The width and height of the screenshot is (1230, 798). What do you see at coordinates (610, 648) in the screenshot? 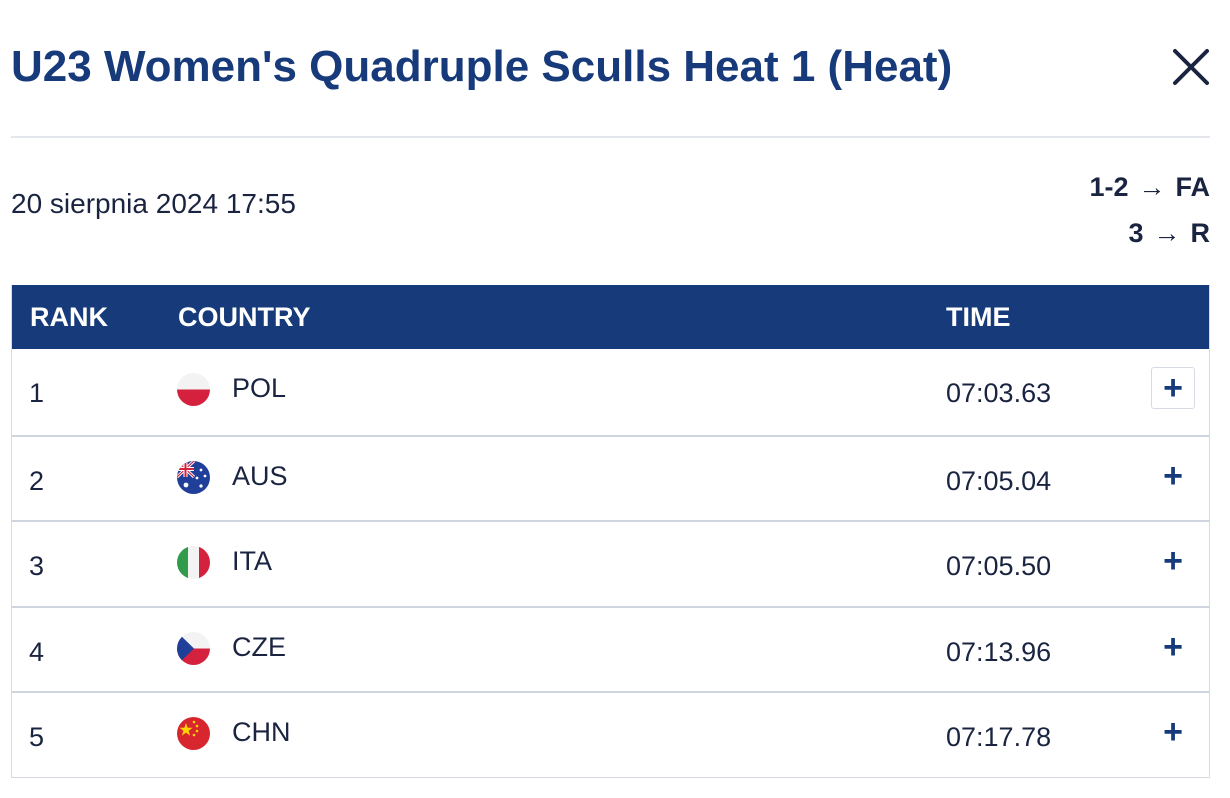
I see `table-row: 4 CZE 07:13.96 +` at bounding box center [610, 648].